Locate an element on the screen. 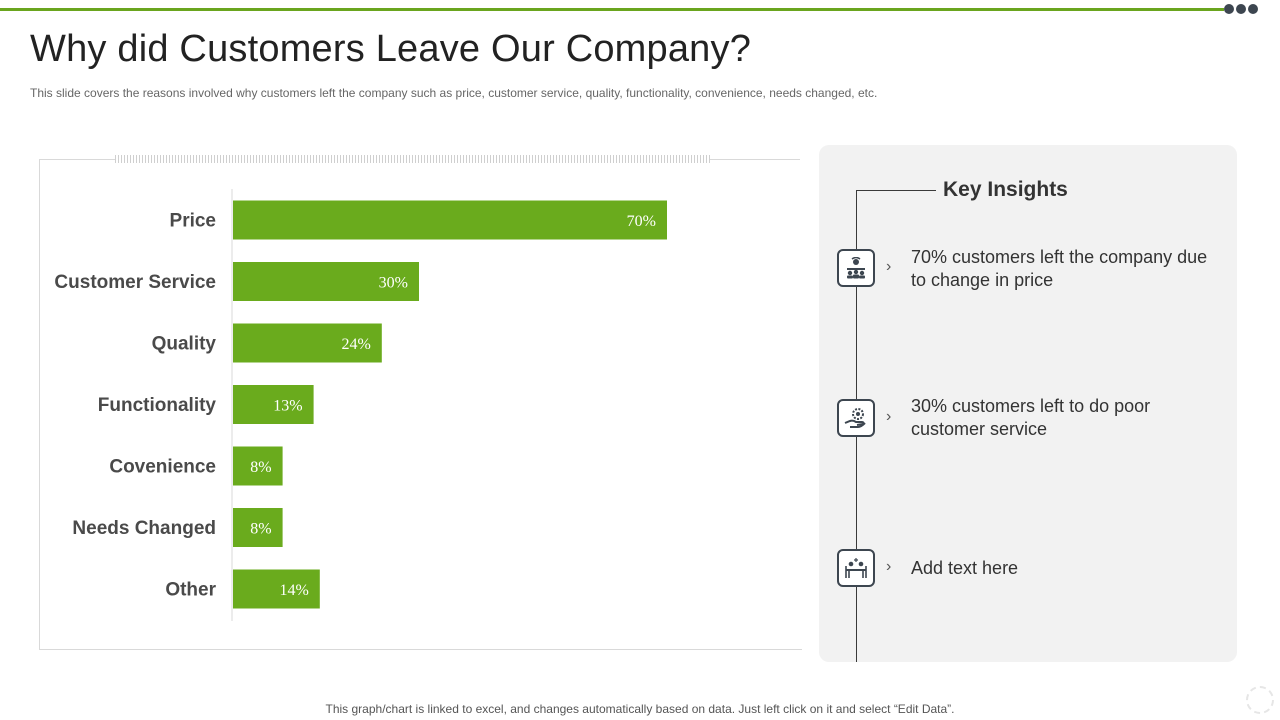 This screenshot has width=1280, height=720. data-label: 14% is located at coordinates (293, 590).